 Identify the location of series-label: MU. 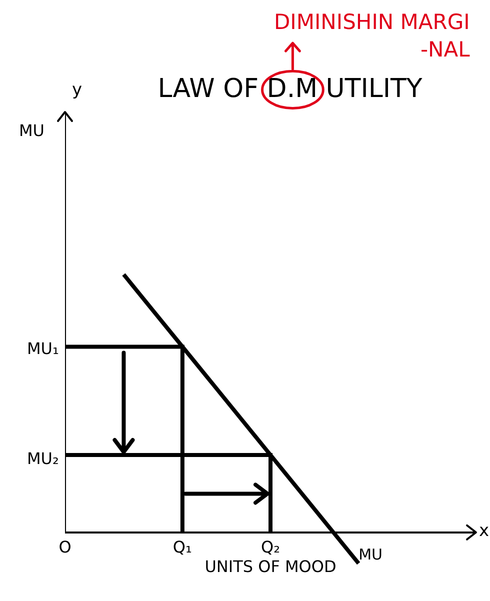
(370, 555).